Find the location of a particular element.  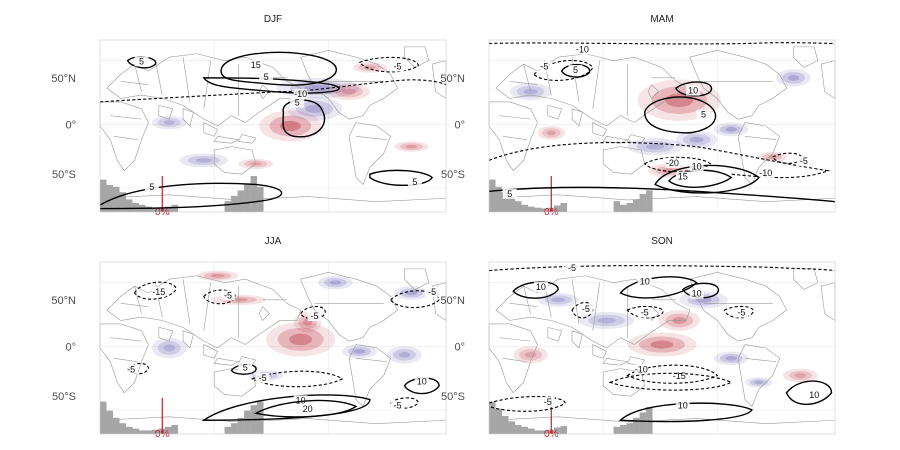

contour-label: 10 is located at coordinates (814, 395).